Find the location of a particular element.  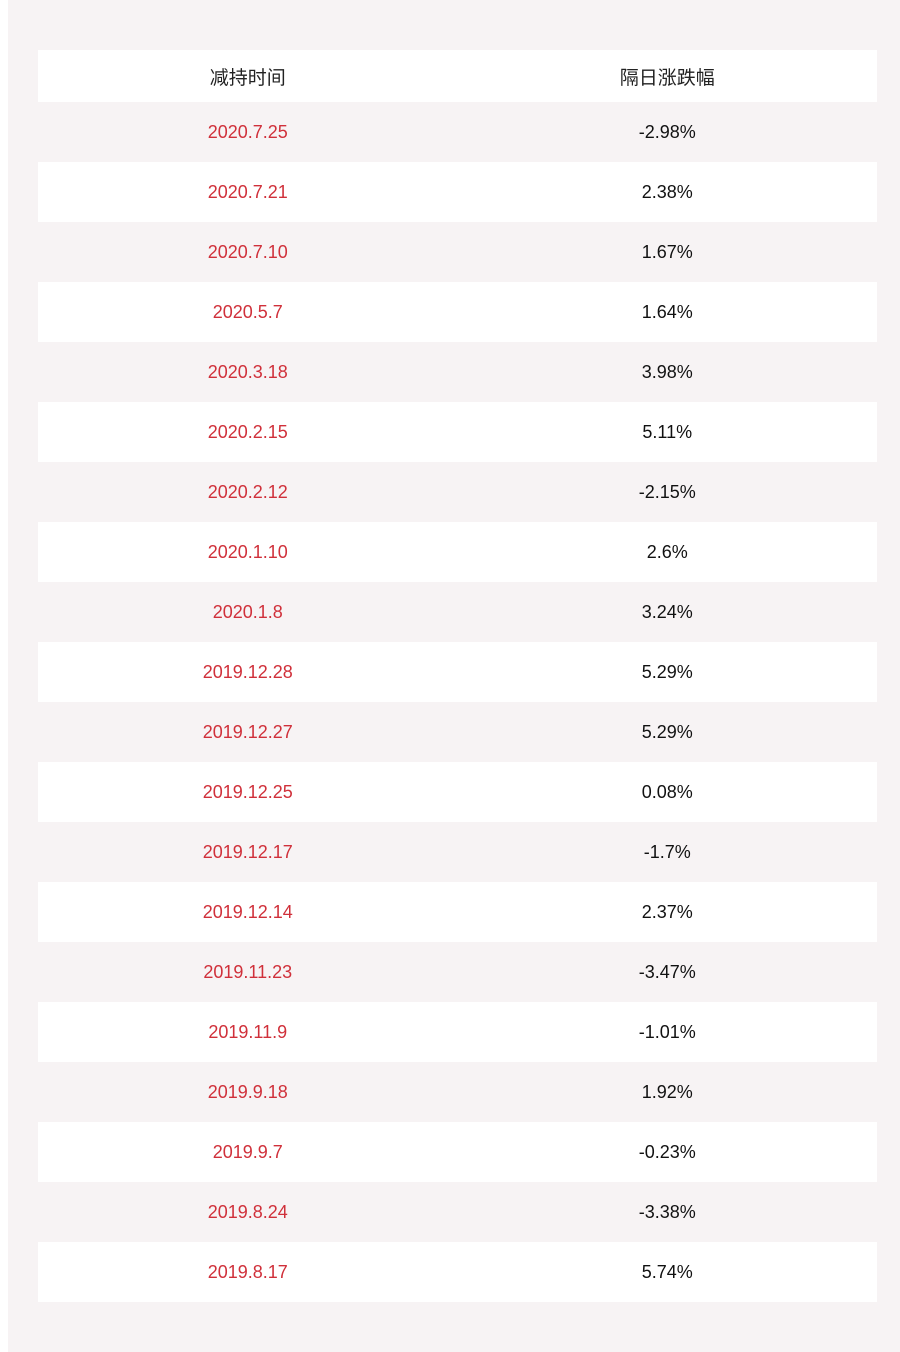

reduction-date-cell: 2020.7.10 is located at coordinates (247, 251).